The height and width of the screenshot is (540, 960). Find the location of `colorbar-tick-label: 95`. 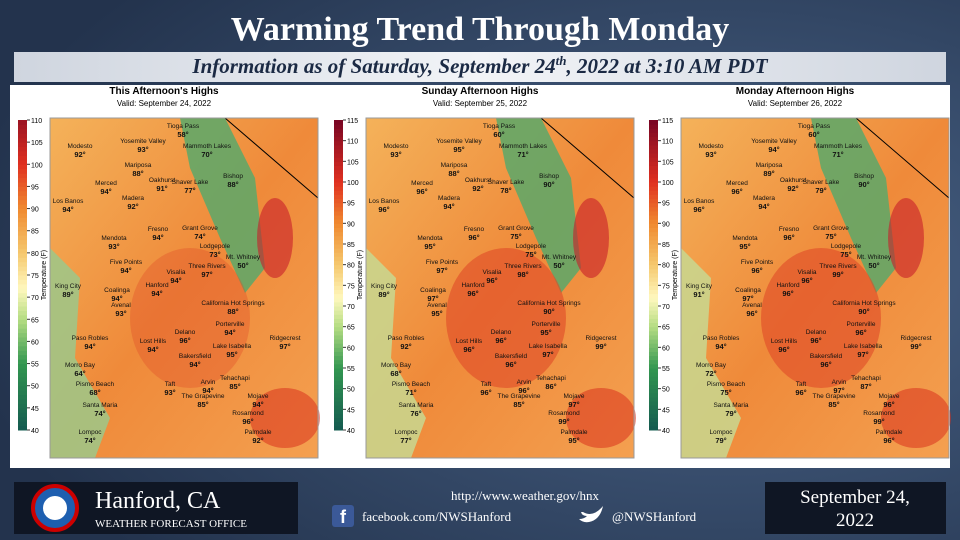

colorbar-tick-label: 95 is located at coordinates (35, 187).